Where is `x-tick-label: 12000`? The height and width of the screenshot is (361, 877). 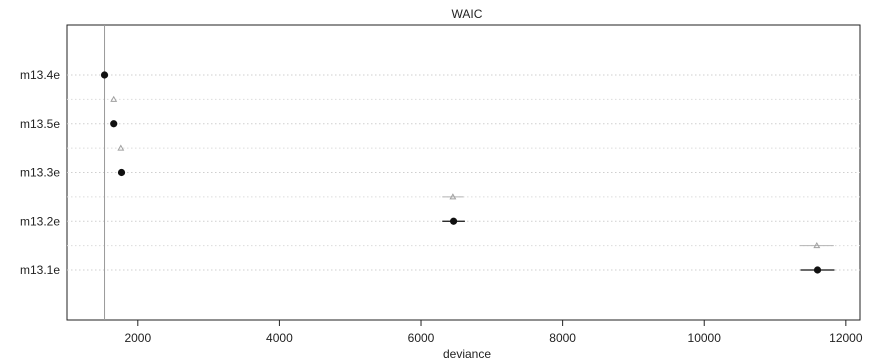 x-tick-label: 12000 is located at coordinates (846, 338).